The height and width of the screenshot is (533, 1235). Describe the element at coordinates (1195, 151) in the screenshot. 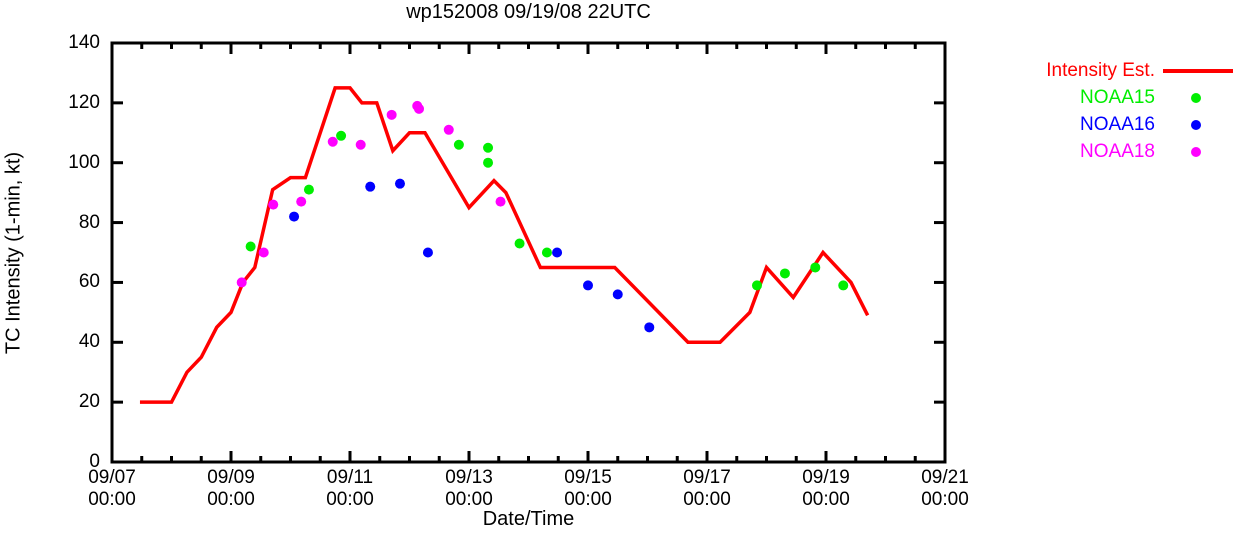

I see `legend-dot-noaa18` at that location.